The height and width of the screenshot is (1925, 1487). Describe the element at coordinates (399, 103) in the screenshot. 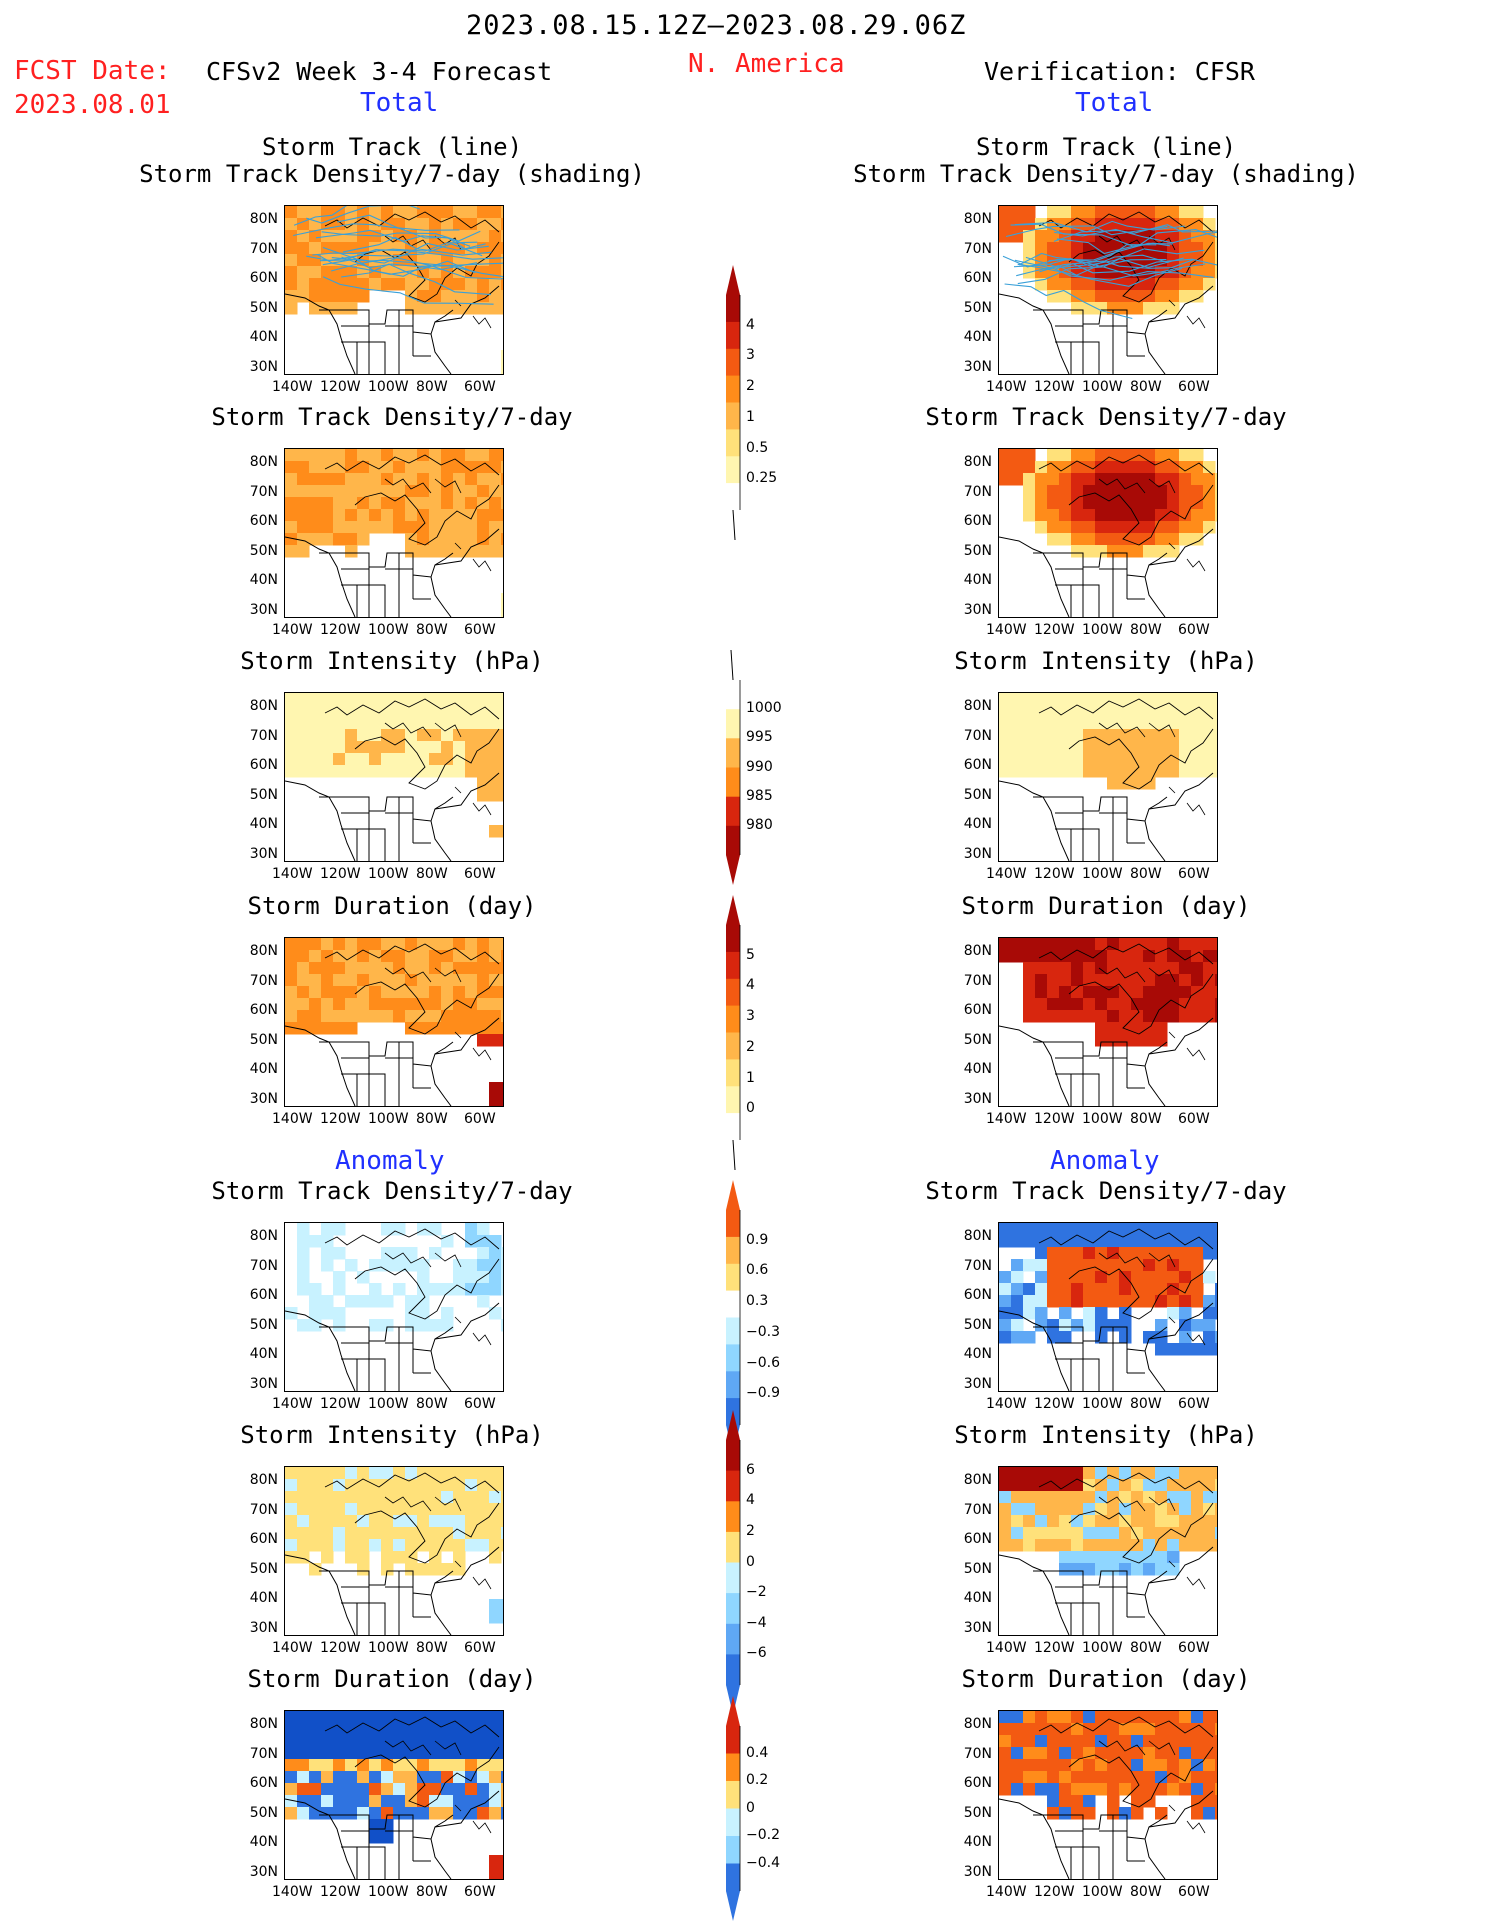

I see `left-total-label: Total` at that location.